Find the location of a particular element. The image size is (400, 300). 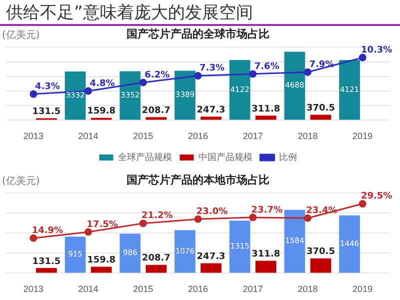

text: 供给不足”意味着庞大的发展空间 is located at coordinates (200, 13).